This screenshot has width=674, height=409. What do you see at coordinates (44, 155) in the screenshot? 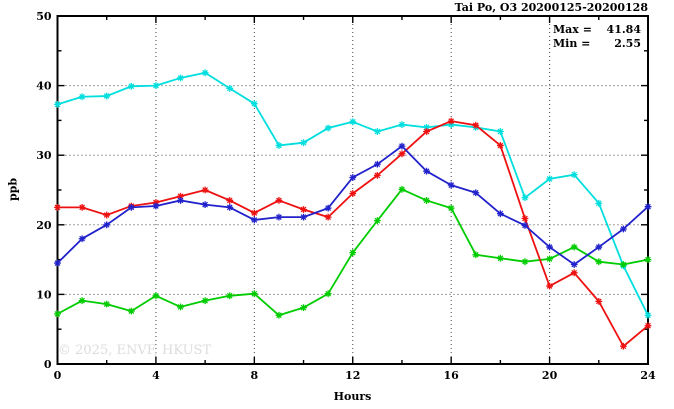
I see `y-tick-label: 30` at bounding box center [44, 155].